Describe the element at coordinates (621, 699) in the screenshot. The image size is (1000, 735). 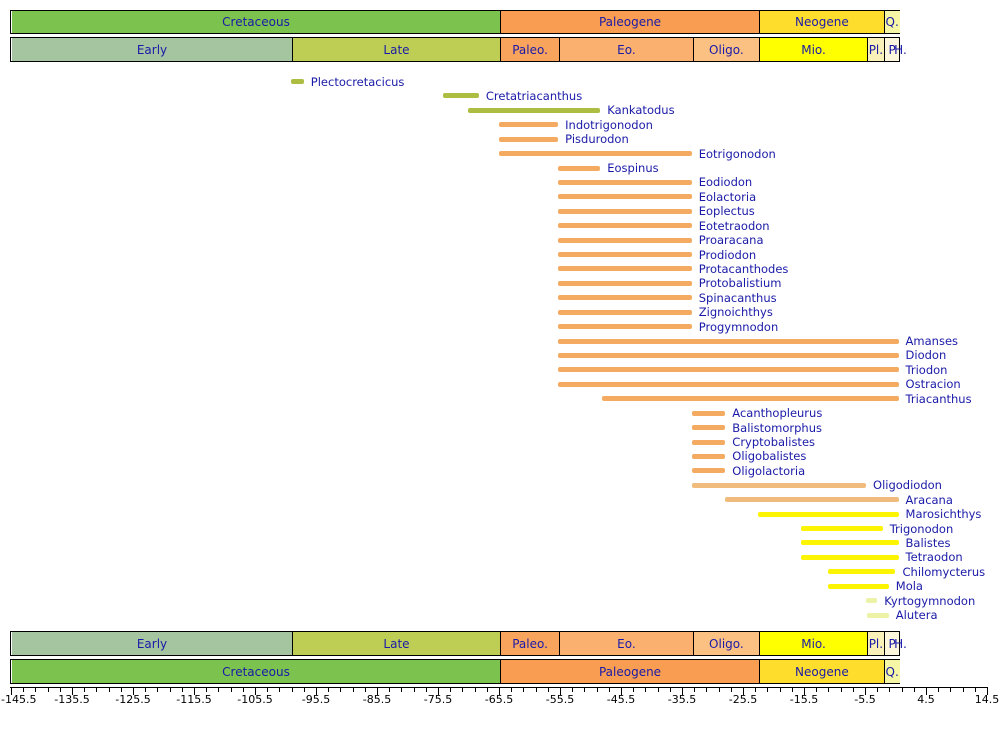
I see `axis-tick-label: -45.5` at that location.